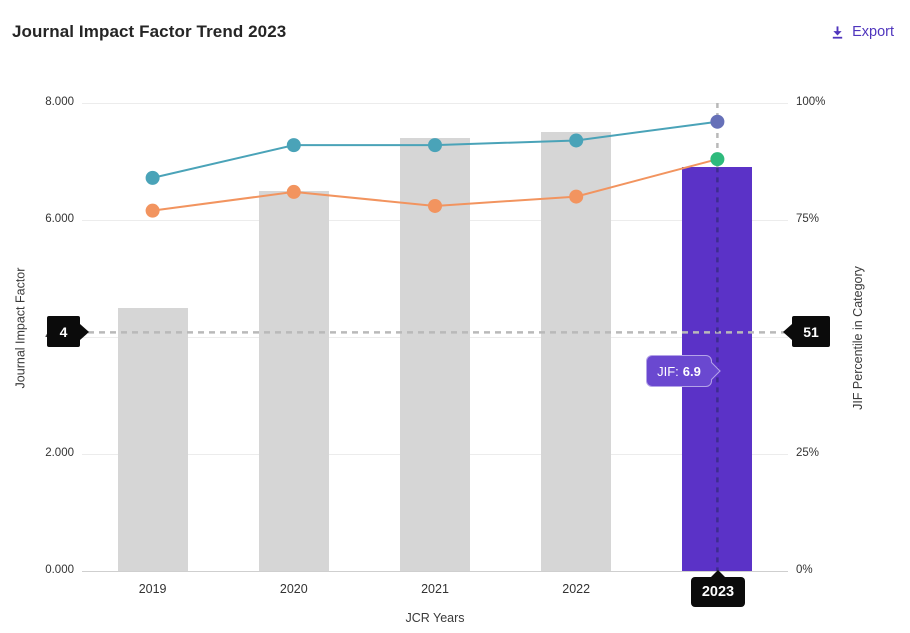 The width and height of the screenshot is (910, 633). I want to click on crosshair-right-axis-marker: 51, so click(811, 331).